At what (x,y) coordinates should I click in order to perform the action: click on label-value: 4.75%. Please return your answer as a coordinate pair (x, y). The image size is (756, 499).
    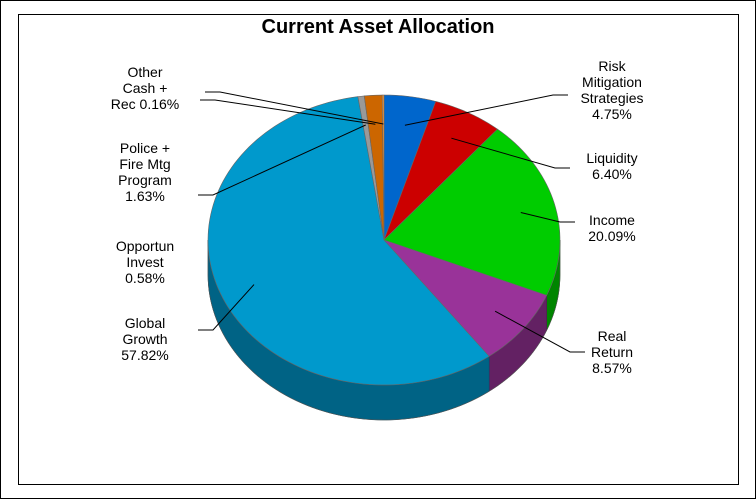
    Looking at the image, I should click on (612, 114).